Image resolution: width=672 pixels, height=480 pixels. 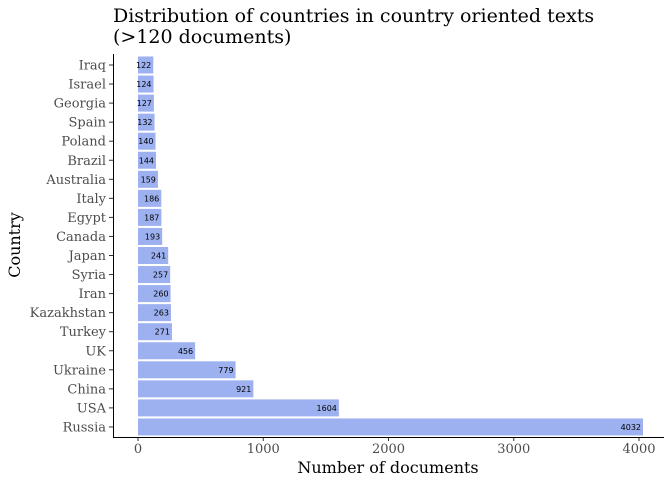 I want to click on y-tick-label-turkey: Turkey, so click(x=83, y=332).